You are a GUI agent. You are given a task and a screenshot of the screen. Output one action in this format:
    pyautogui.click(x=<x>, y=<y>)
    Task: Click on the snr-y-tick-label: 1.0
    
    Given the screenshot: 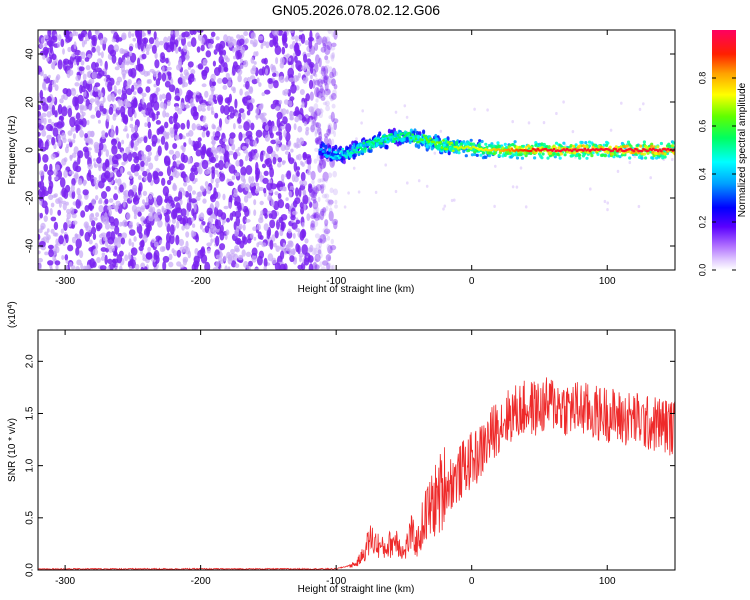 What is the action you would take?
    pyautogui.click(x=30, y=465)
    